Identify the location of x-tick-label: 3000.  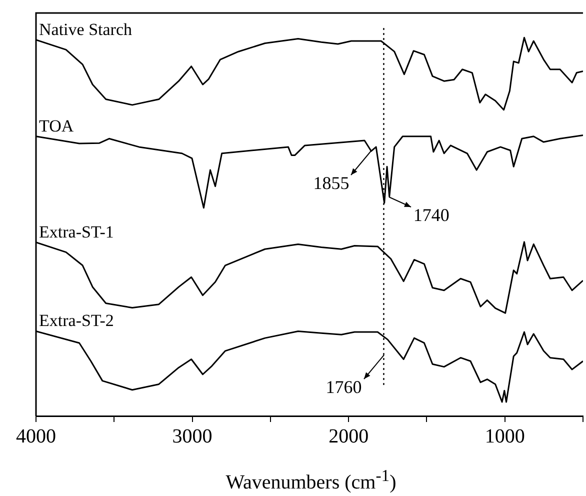
(192, 436).